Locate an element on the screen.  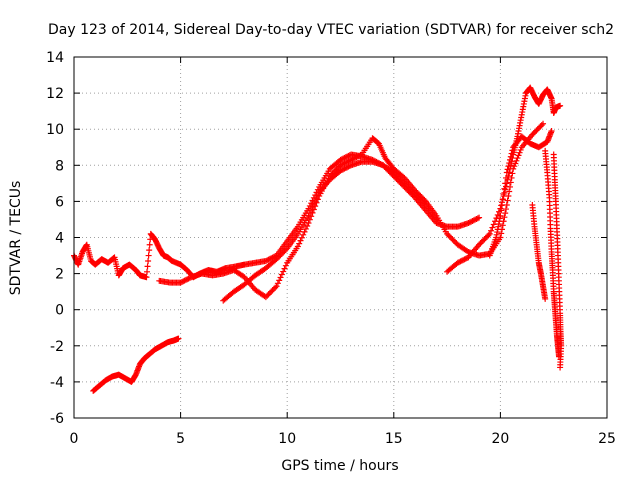
y-tick-label: -4 is located at coordinates (57, 383).